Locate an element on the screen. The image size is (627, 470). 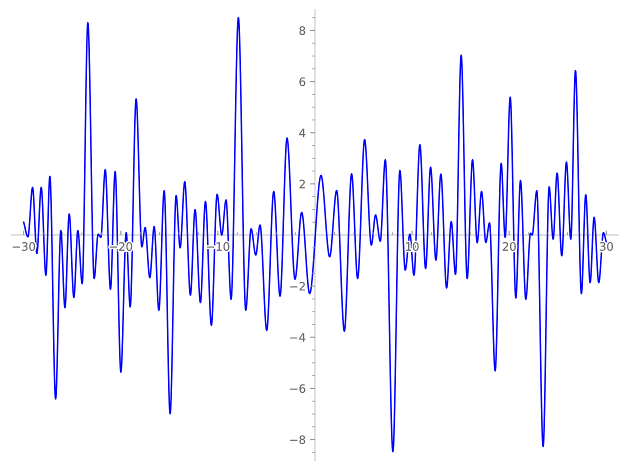
y-tick-label: 6 is located at coordinates (302, 81).